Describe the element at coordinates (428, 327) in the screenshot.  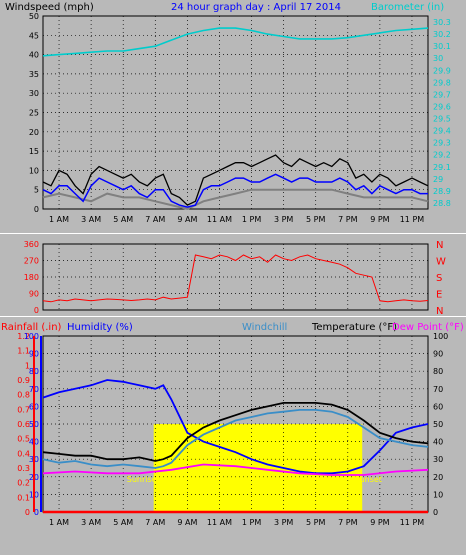
I see `legend-dewpoint: Dew Point (°F)` at that location.